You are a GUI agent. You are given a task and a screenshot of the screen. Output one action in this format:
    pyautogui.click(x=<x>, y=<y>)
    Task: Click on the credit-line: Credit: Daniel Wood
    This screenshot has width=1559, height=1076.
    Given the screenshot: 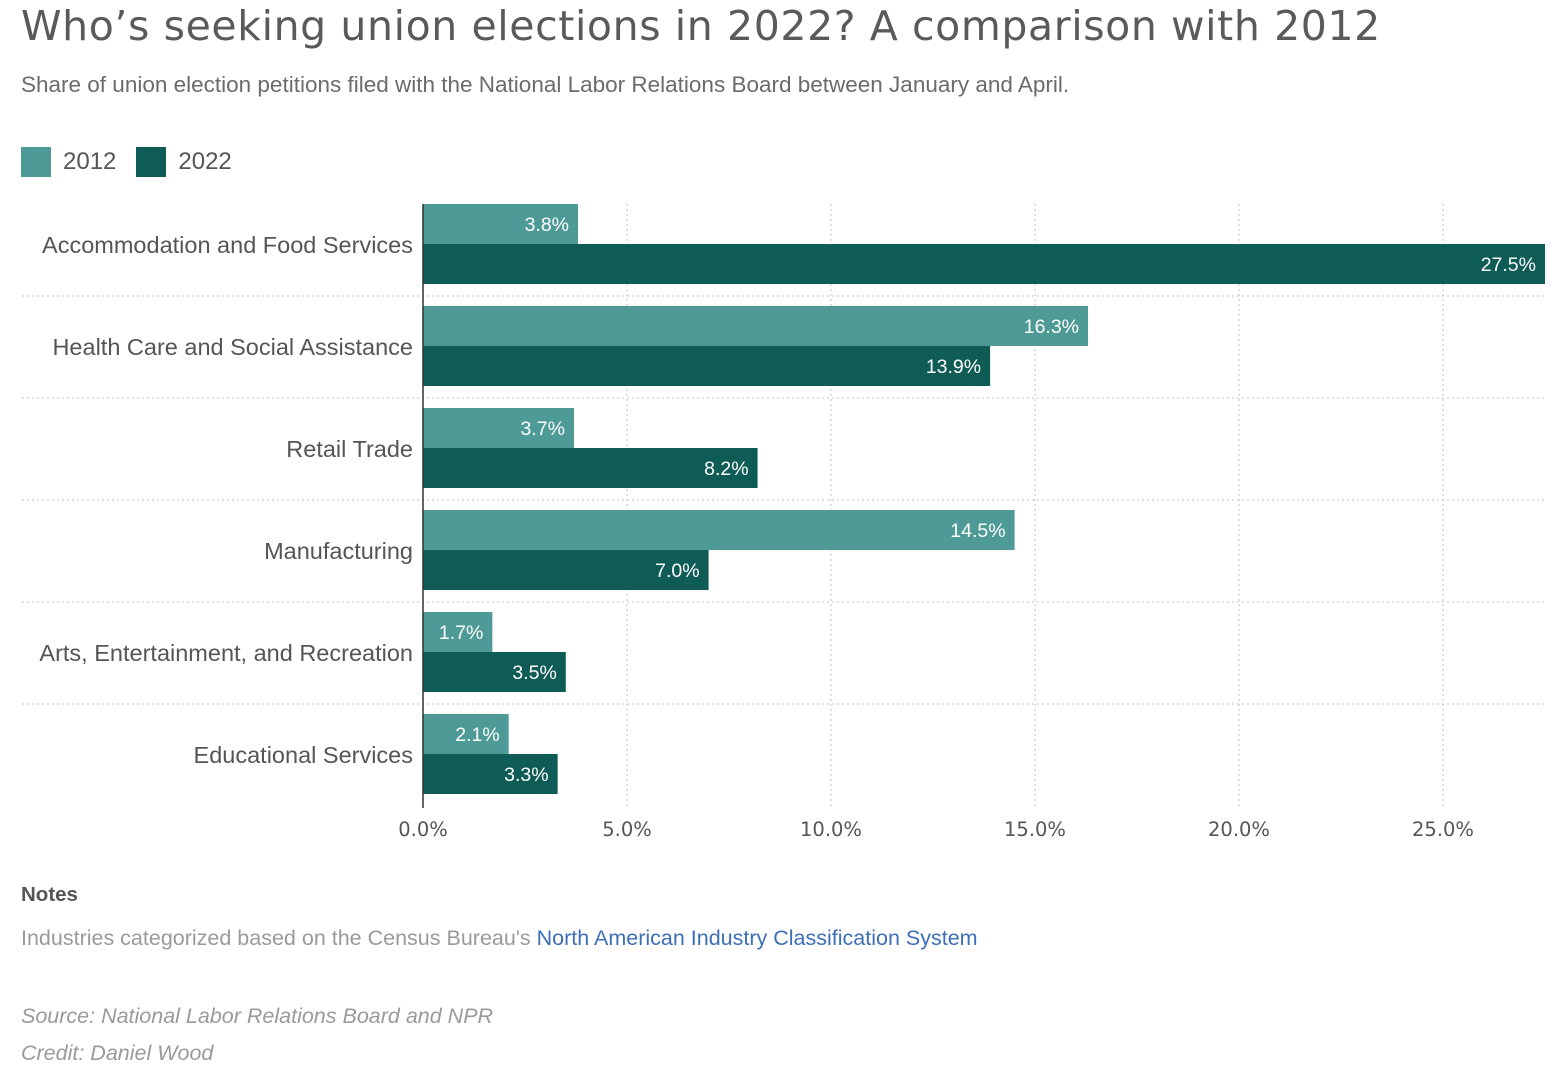 What is the action you would take?
    pyautogui.click(x=117, y=1053)
    